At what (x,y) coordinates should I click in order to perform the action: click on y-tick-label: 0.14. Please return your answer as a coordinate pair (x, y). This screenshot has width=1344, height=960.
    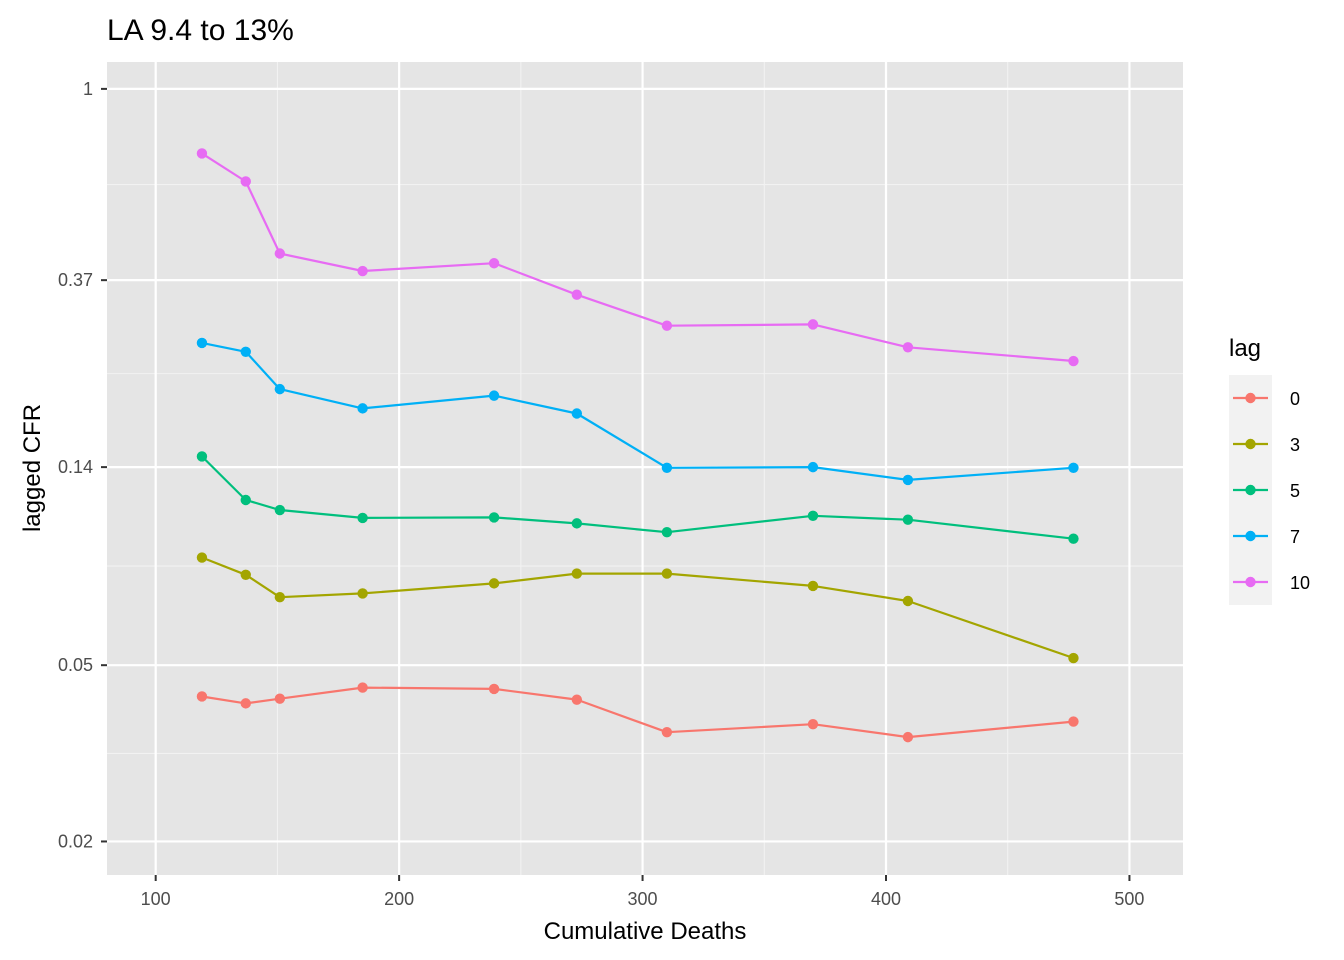
    Looking at the image, I should click on (75, 467).